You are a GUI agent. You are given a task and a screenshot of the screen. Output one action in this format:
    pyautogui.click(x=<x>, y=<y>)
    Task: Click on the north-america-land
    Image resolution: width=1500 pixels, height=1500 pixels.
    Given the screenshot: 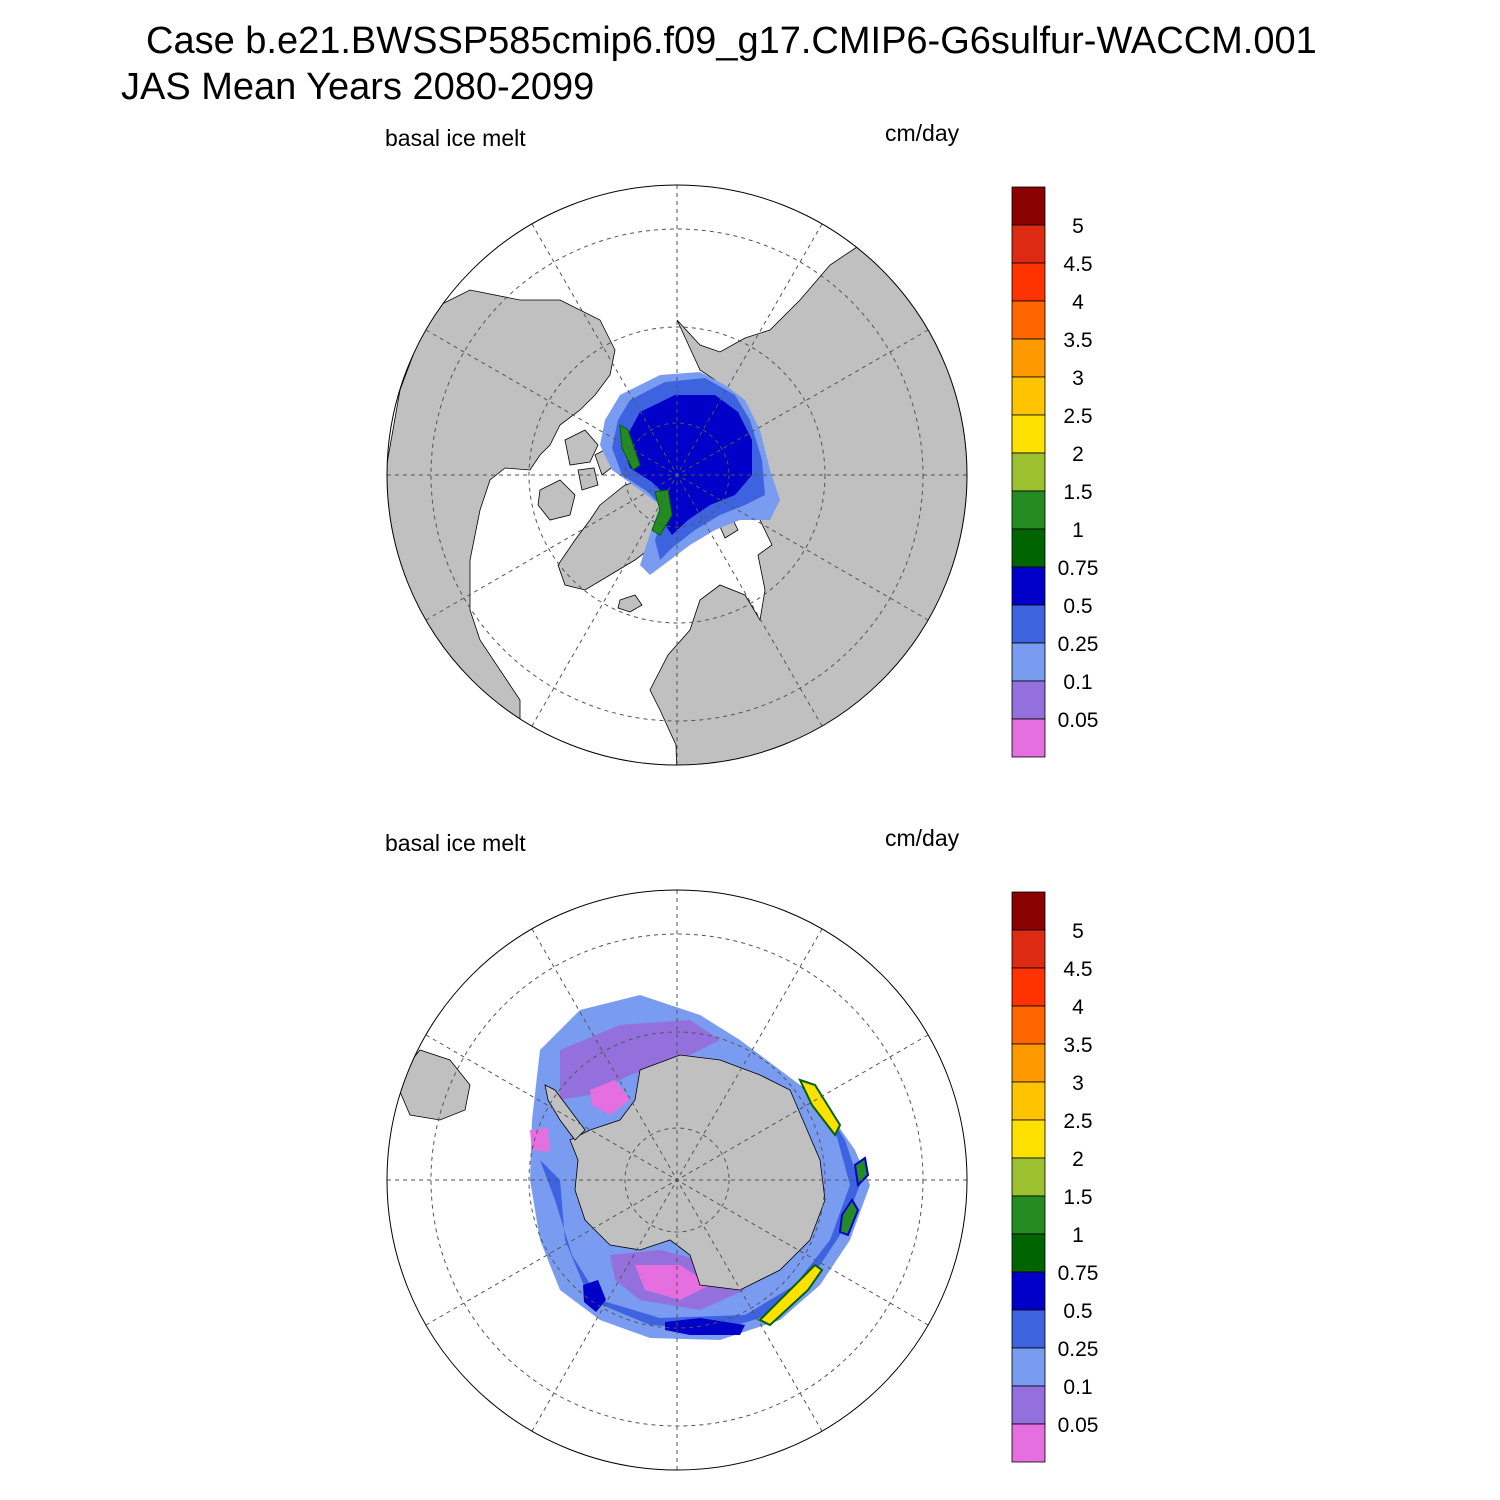 What is the action you would take?
    pyautogui.click(x=501, y=525)
    